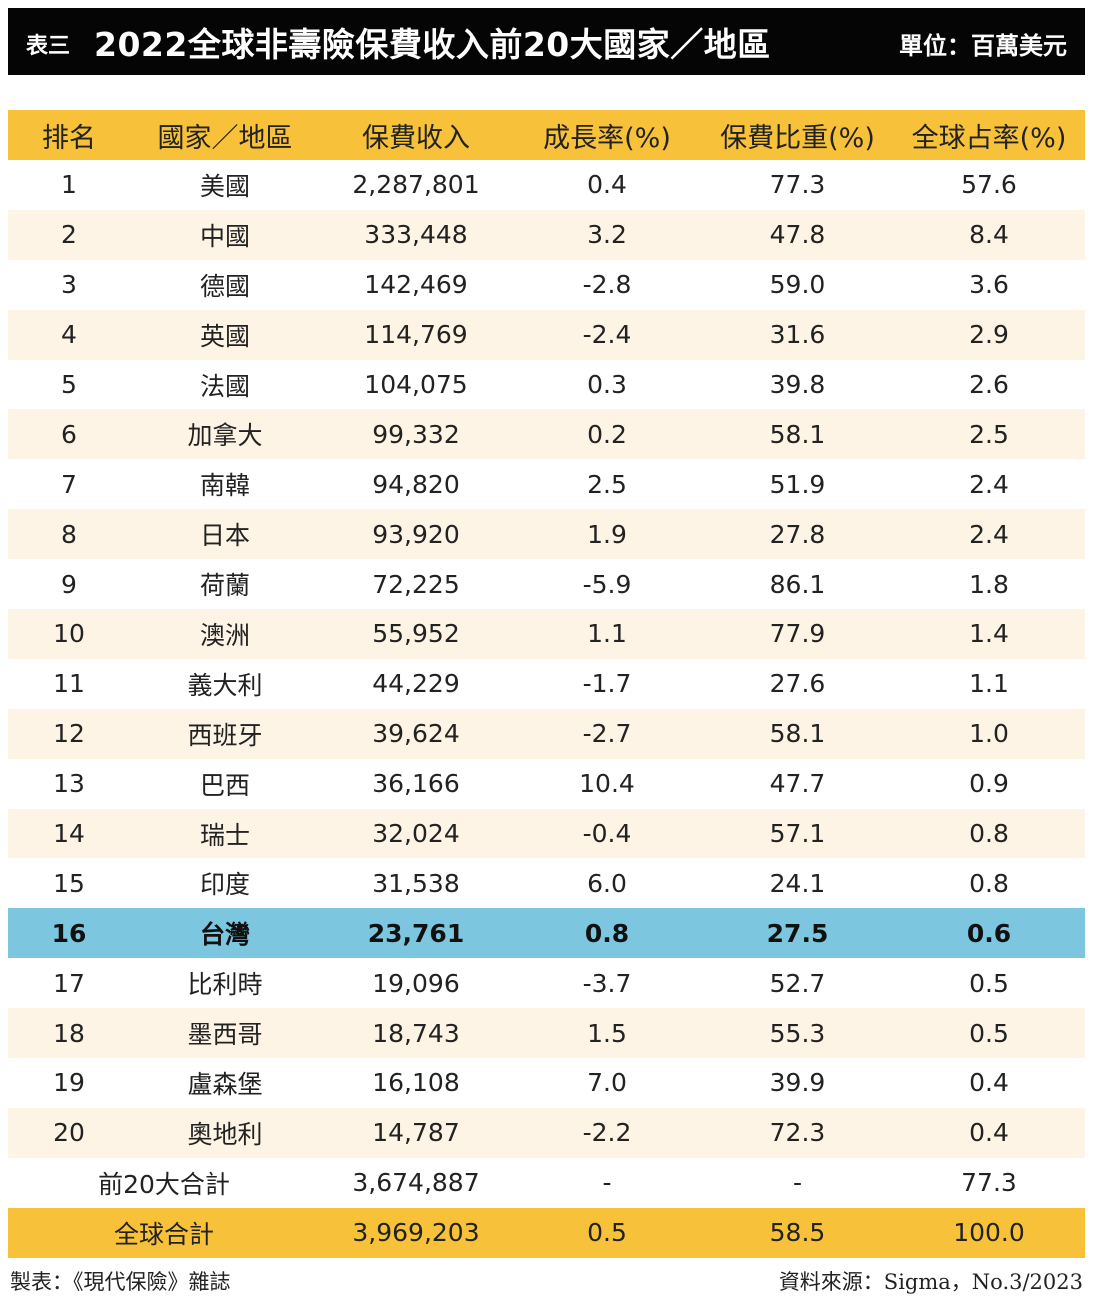 The image size is (1094, 1302). I want to click on total-premium-share: 58.5, so click(797, 1233).